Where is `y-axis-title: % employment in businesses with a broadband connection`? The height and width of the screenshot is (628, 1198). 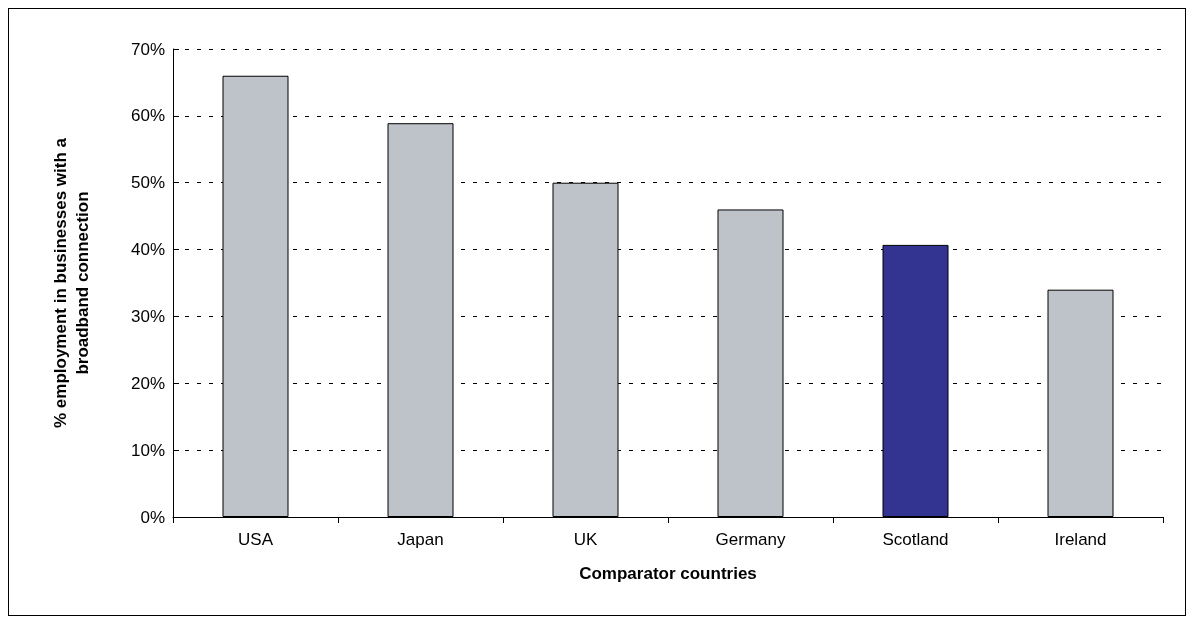 y-axis-title: % employment in businesses with a broadband connection is located at coordinates (71, 283).